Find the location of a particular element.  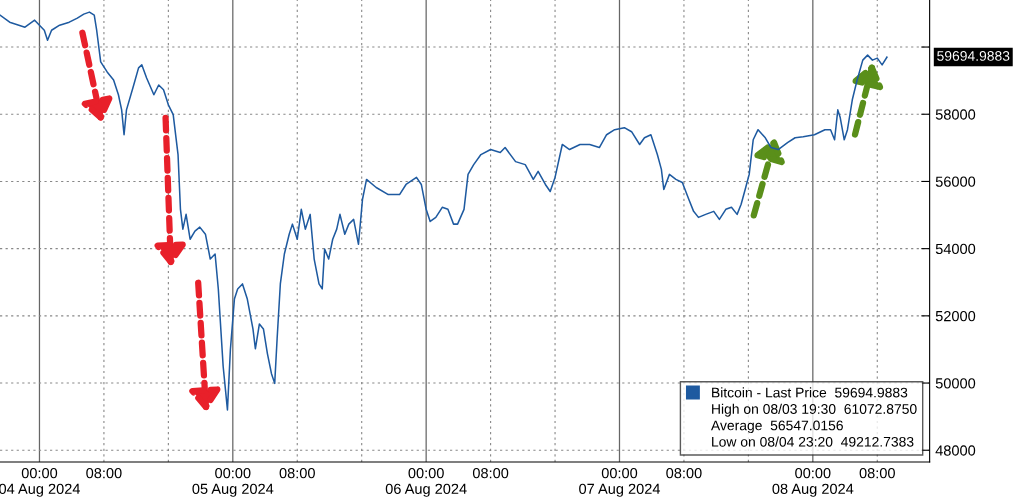

annotation: Low on 08/04 23:20 49212.7383 is located at coordinates (813, 441).